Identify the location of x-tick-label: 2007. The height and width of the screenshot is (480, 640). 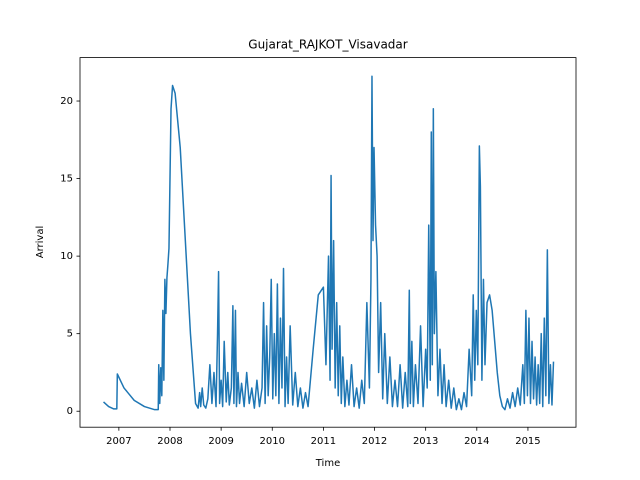
(118, 441).